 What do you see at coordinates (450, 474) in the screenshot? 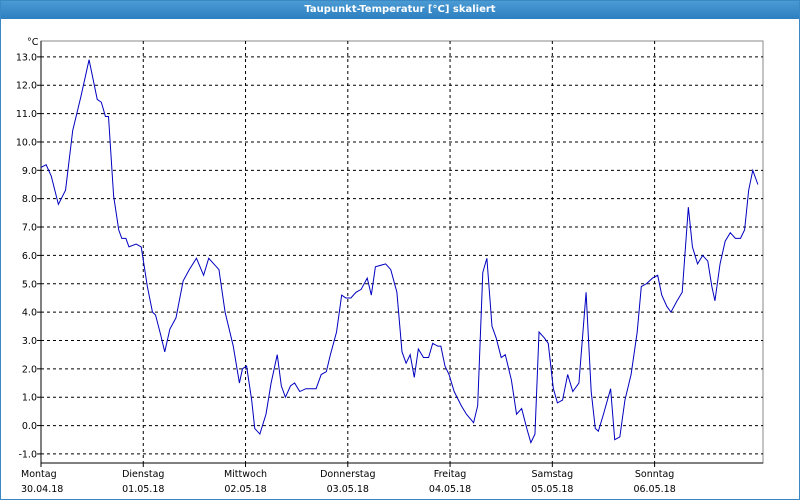
I see `x-tick-label: Freitag` at bounding box center [450, 474].